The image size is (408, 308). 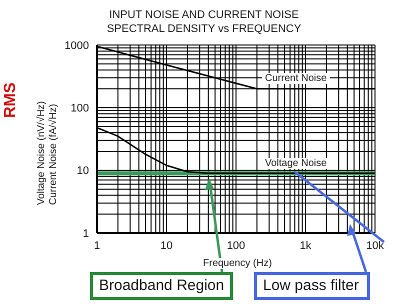 I want to click on x-tick-label: 1, so click(x=97, y=246).